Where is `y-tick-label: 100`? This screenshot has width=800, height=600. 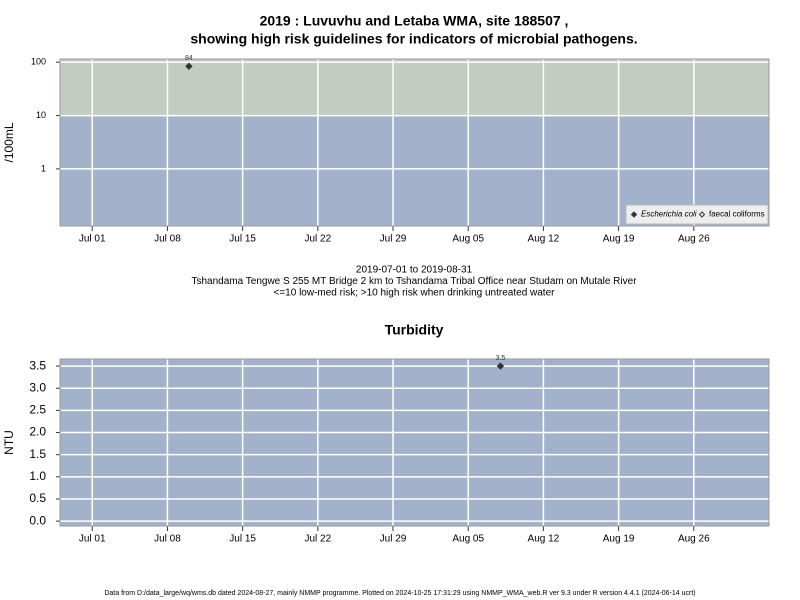
y-tick-label: 100 is located at coordinates (38, 62).